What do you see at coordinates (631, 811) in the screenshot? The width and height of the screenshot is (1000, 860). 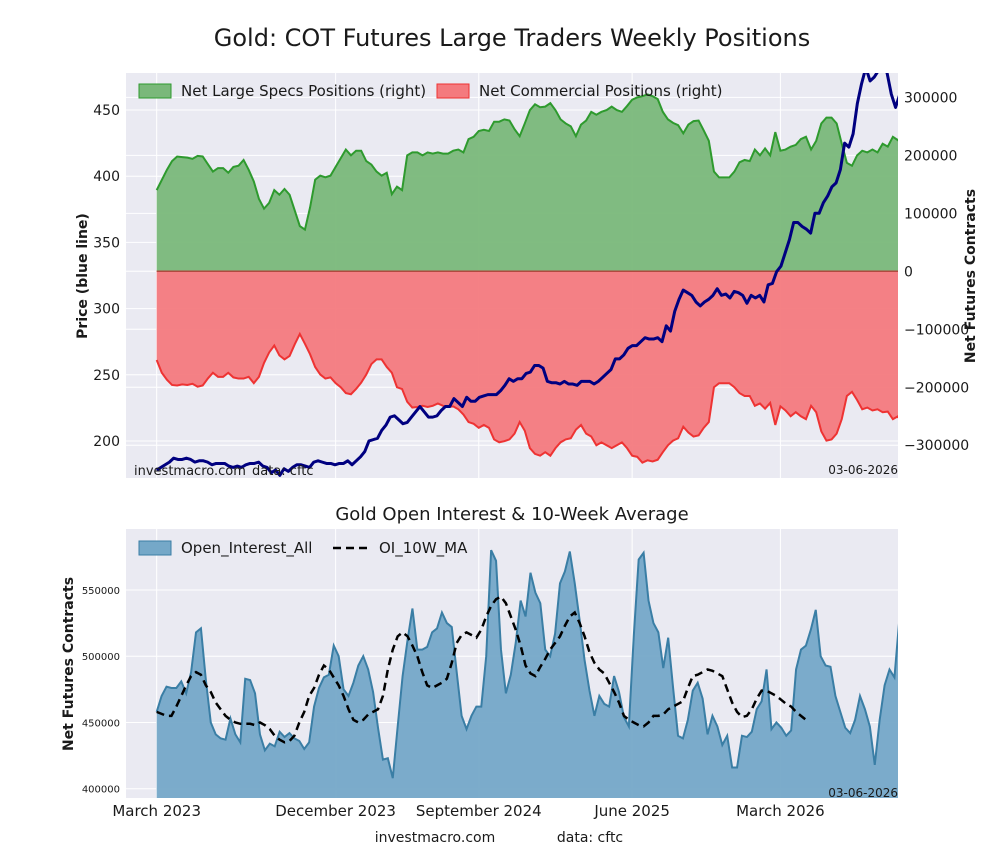 I see `date-tick-label: June 2025` at bounding box center [631, 811].